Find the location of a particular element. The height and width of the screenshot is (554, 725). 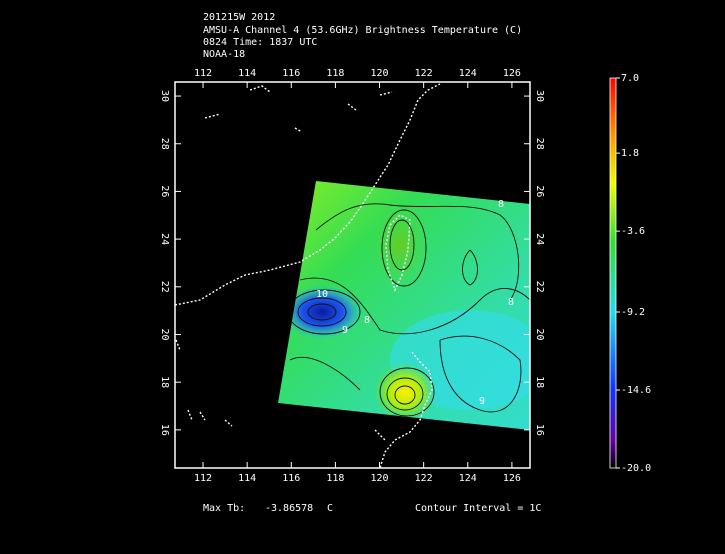

max-value: -3.86578 is located at coordinates (289, 508).